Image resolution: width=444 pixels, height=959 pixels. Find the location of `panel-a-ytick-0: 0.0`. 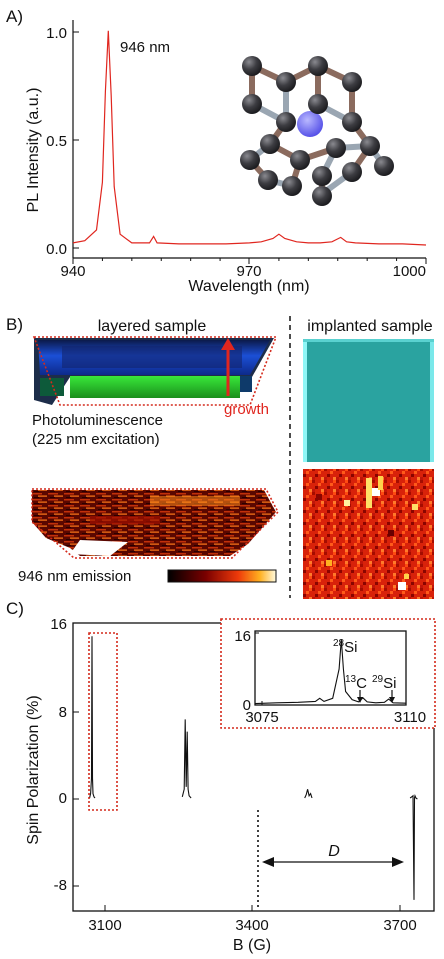

panel-a-ytick-0: 0.0 is located at coordinates (56, 249).